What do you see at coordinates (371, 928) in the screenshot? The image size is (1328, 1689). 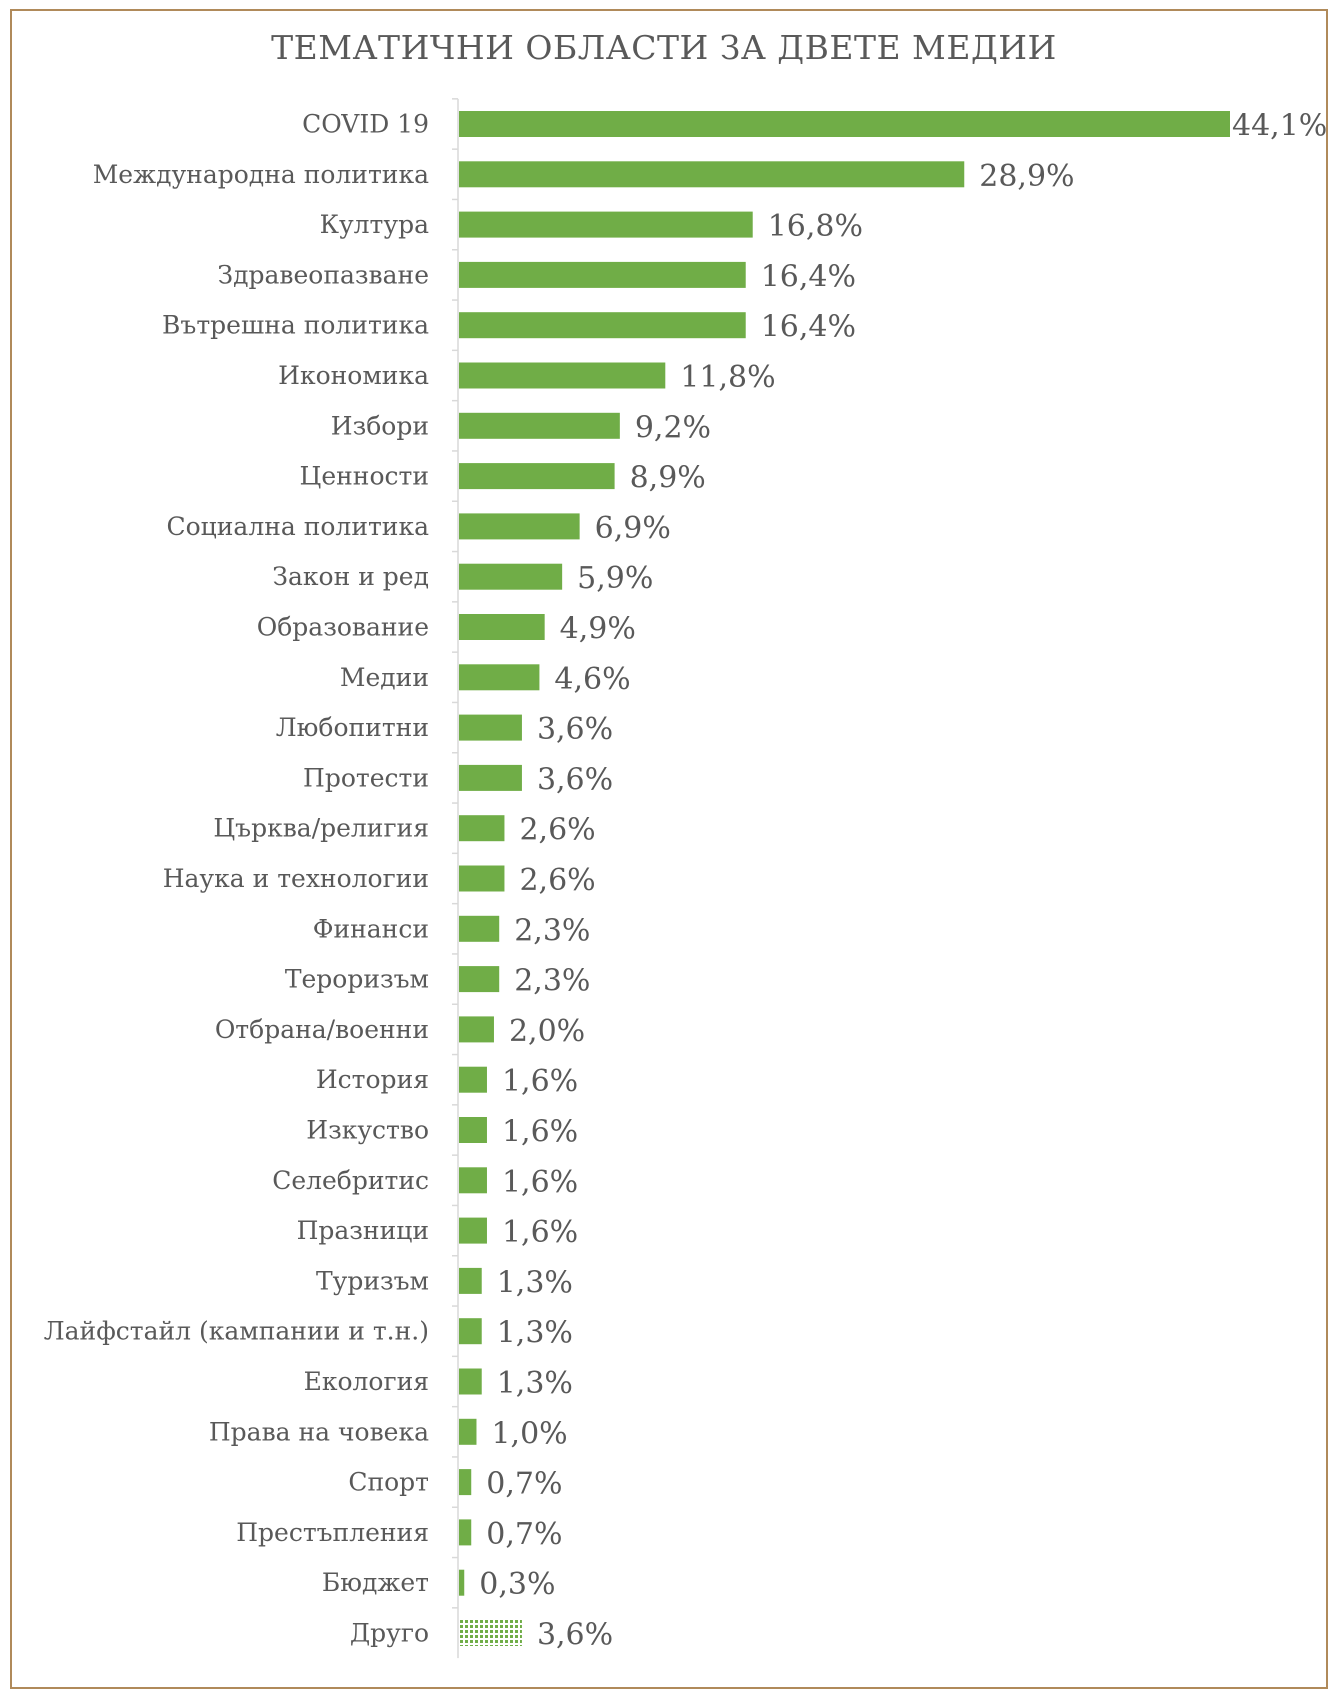 I see `category-label: Финанси` at bounding box center [371, 928].